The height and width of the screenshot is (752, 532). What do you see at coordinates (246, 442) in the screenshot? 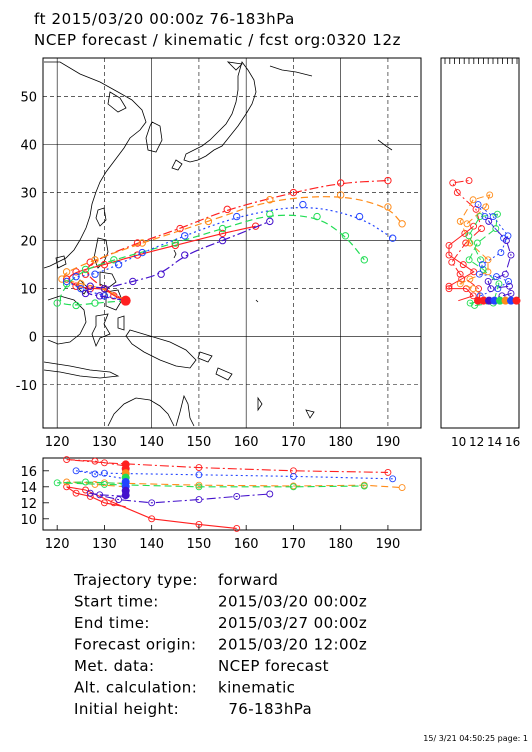
I see `lon-tick-label: 160` at bounding box center [246, 442].